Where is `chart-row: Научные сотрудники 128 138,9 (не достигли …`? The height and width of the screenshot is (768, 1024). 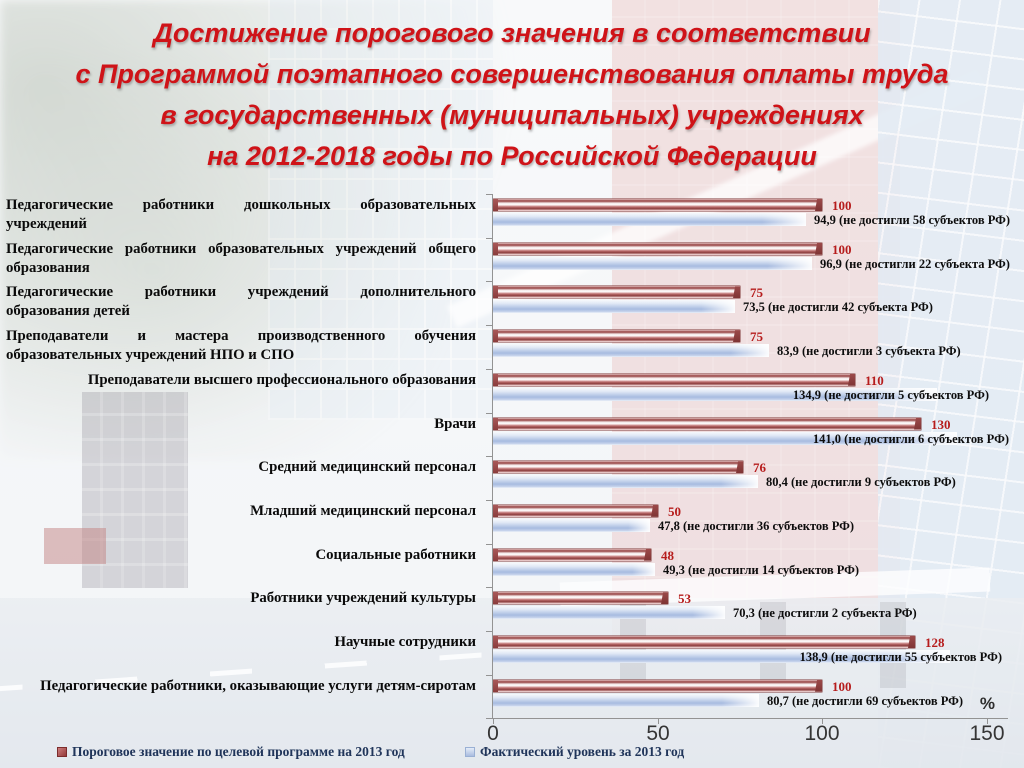
chart-row: Научные сотрудники 128 138,9 (не достигли … is located at coordinates (512, 653).